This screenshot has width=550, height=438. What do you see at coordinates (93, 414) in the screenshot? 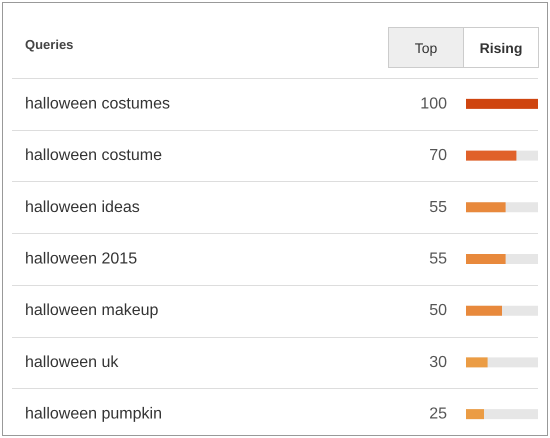
I see `y-tick-label: halloween pumpkin` at bounding box center [93, 414].